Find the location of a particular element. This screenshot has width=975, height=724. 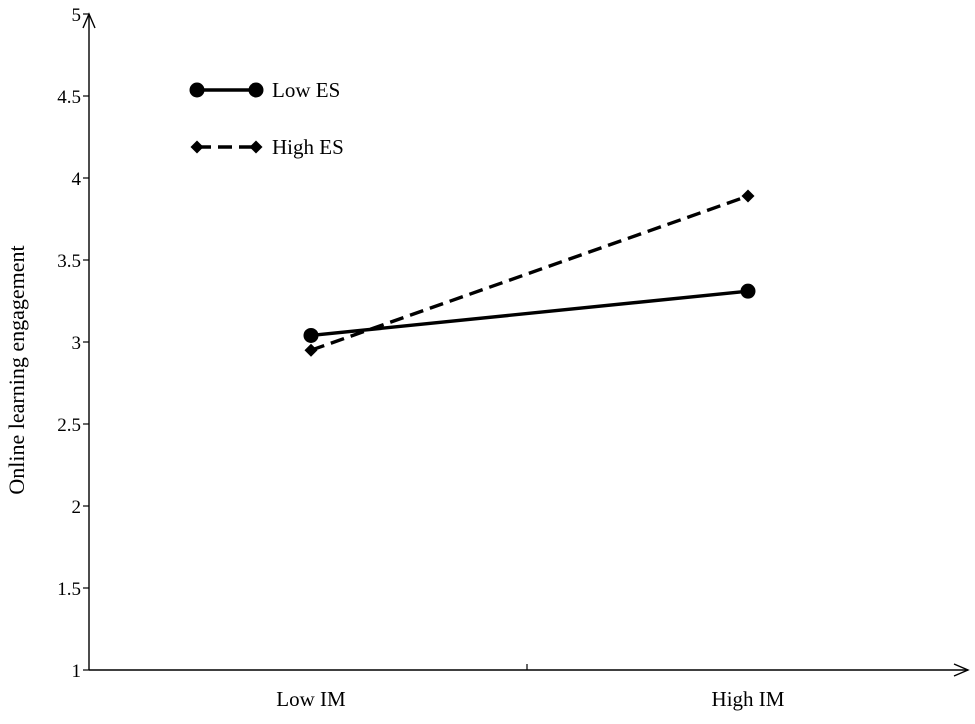

y-tick-label: 2.5 is located at coordinates (69, 425).